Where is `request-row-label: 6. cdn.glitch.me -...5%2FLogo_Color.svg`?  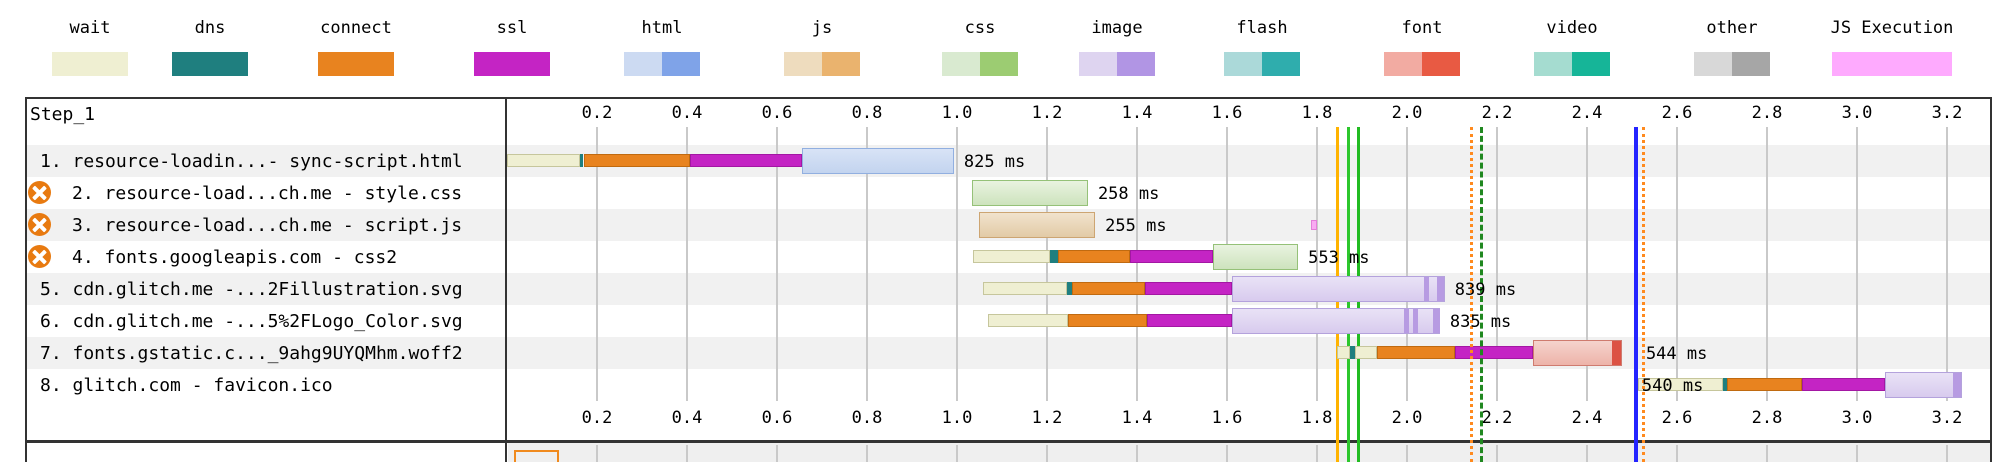 request-row-label: 6. cdn.glitch.me -...5%2FLogo_Color.svg is located at coordinates (251, 321).